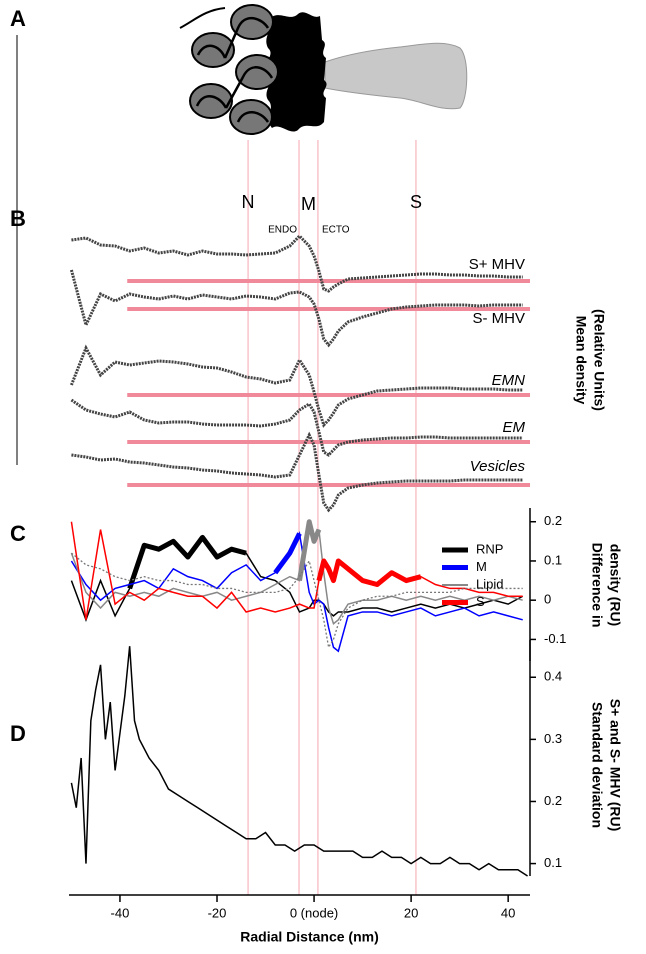 The height and width of the screenshot is (954, 646). I want to click on virion-schematic, so click(323, 69).